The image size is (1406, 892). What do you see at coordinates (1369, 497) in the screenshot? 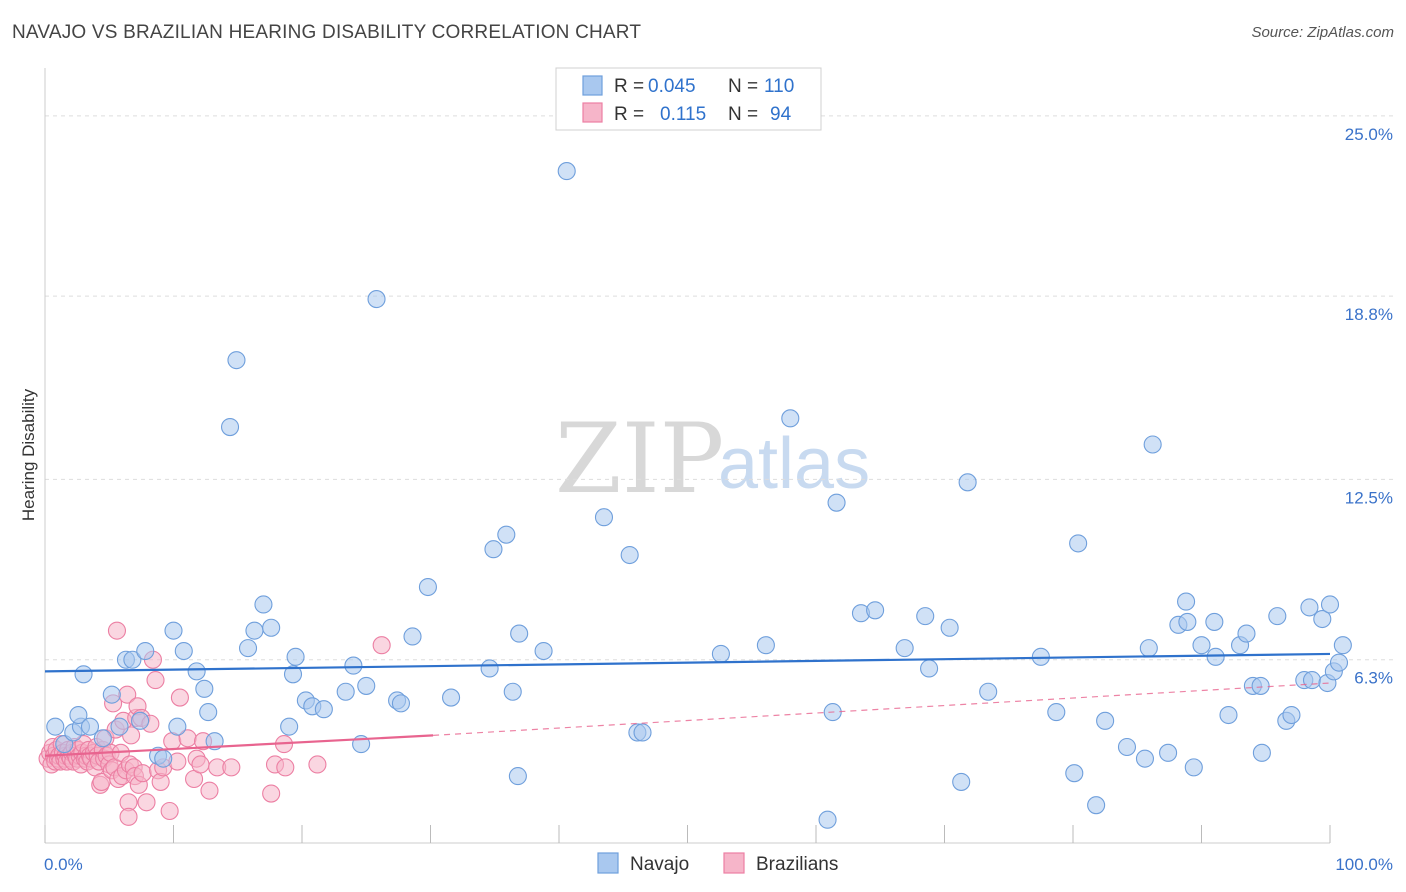
I see `y-tick-label: 12.5%` at bounding box center [1369, 497].